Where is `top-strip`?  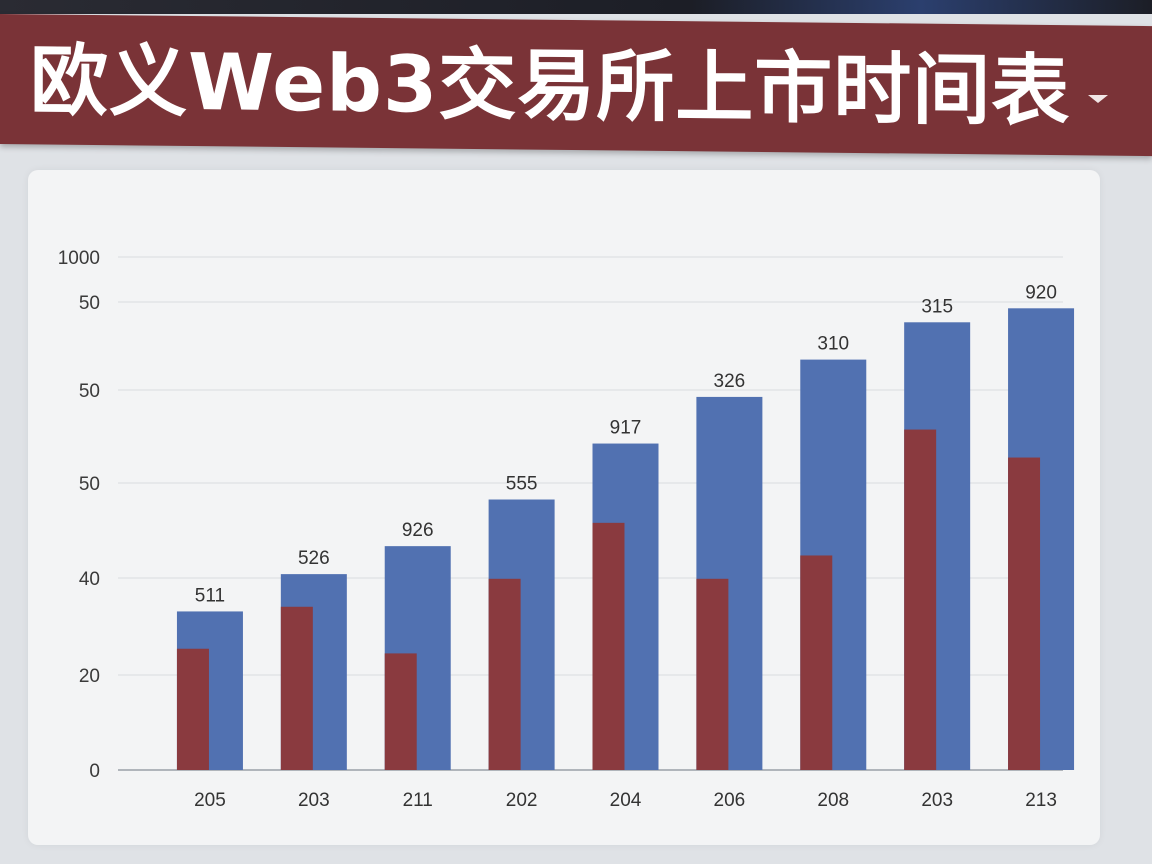
top-strip is located at coordinates (576, 7).